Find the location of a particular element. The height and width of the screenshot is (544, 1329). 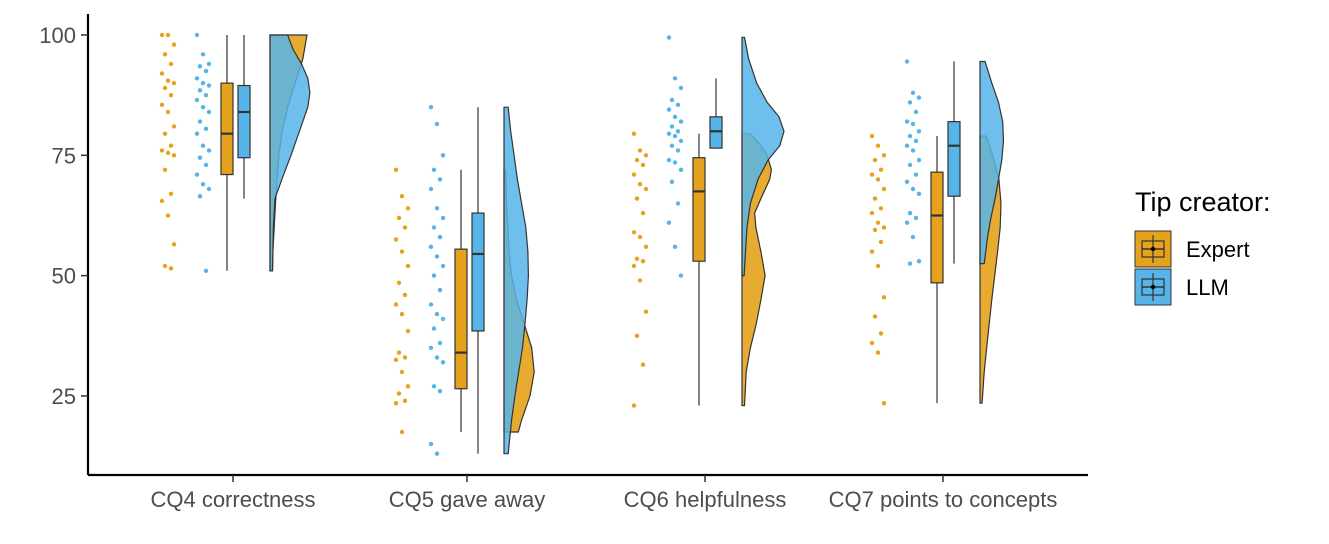

legend-label: Expert is located at coordinates (1218, 249).